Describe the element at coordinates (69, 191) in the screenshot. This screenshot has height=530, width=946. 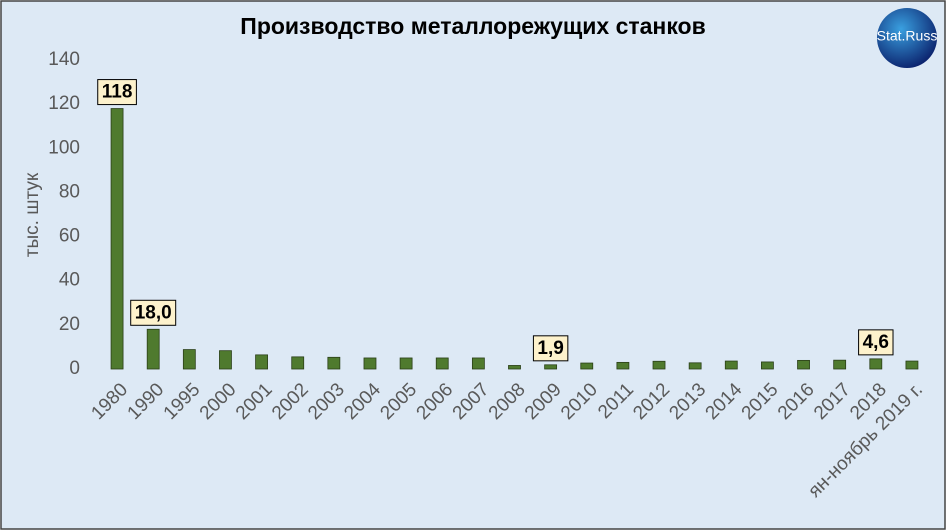
I see `y-tick-label: 80` at that location.